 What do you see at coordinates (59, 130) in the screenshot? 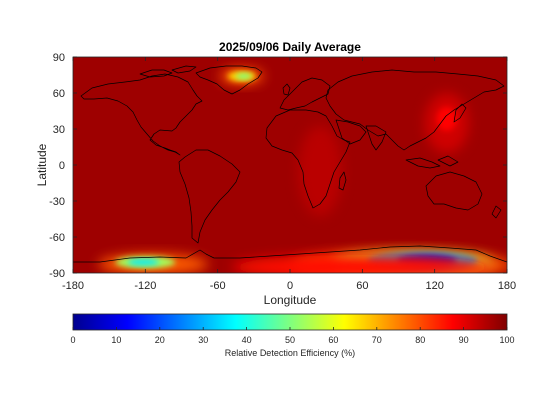
I see `y-tick-label: 30` at bounding box center [59, 130].